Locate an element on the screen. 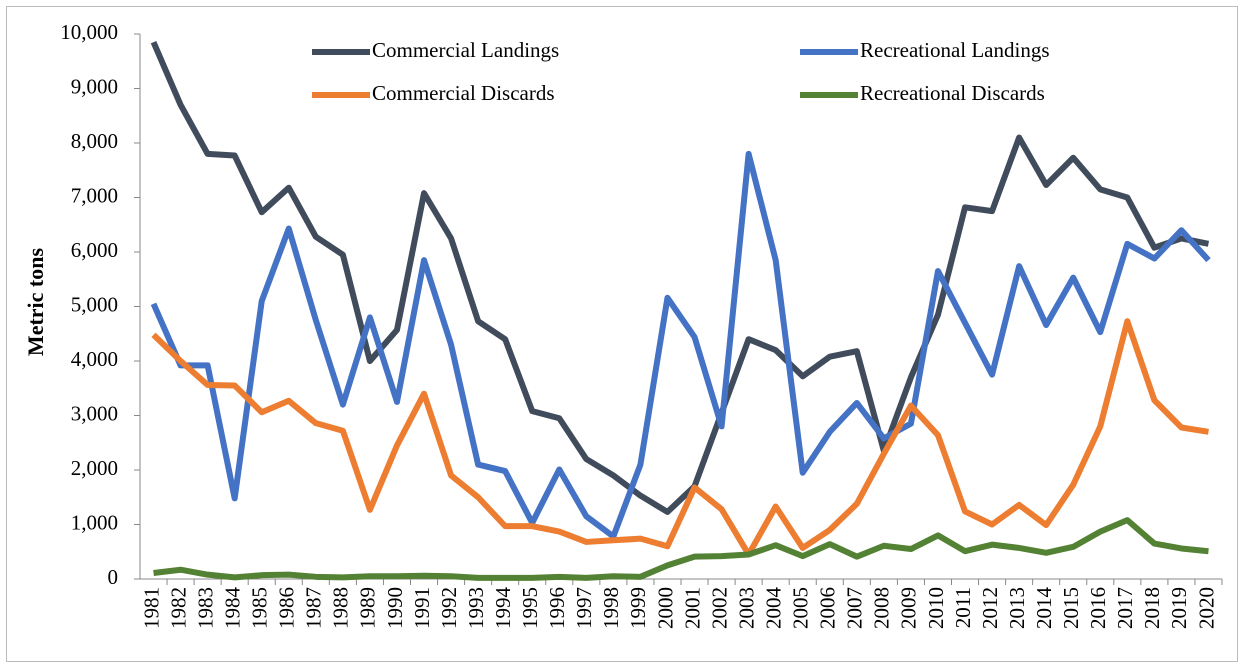 Image resolution: width=1244 pixels, height=668 pixels. x-tick-label: 2012 is located at coordinates (990, 608).